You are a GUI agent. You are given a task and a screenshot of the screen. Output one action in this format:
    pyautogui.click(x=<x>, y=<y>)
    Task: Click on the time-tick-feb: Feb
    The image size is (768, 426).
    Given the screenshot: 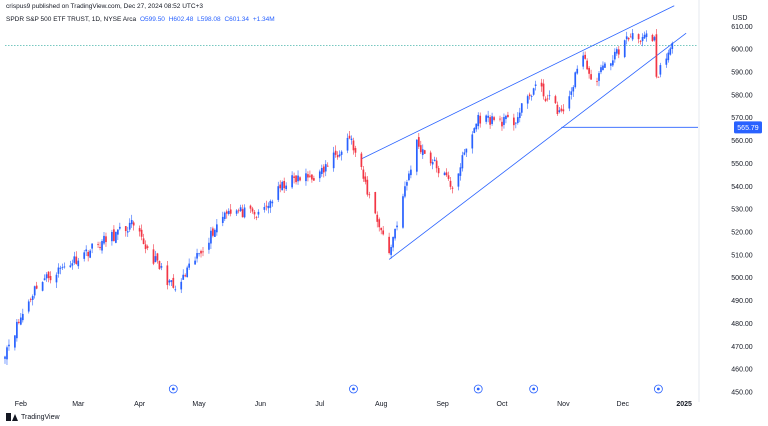 What is the action you would take?
    pyautogui.click(x=21, y=404)
    